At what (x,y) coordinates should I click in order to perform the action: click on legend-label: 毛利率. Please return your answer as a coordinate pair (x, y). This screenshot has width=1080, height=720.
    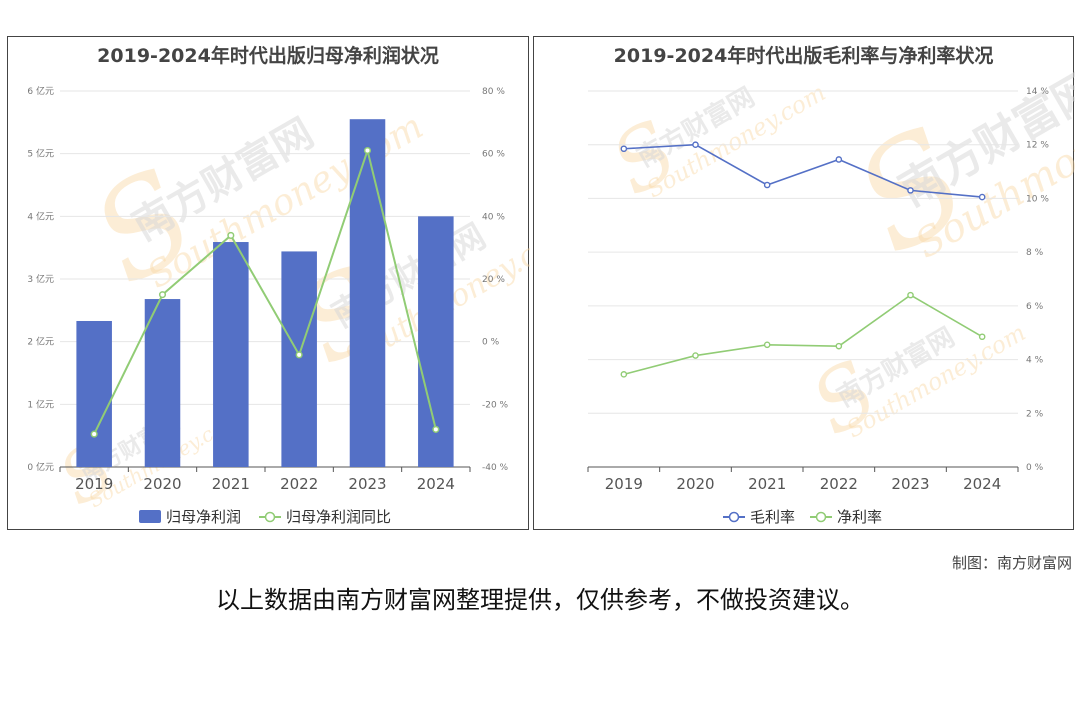
    Looking at the image, I should click on (772, 517).